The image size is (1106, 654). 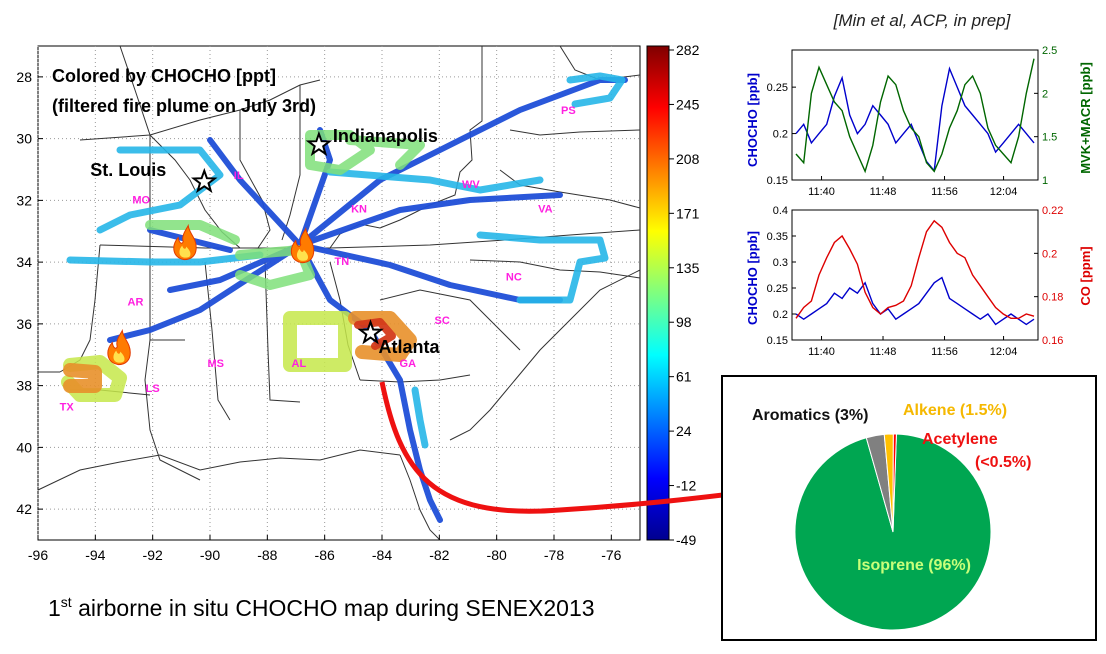 I want to click on colorbar-tick-label: -49, so click(x=686, y=540).